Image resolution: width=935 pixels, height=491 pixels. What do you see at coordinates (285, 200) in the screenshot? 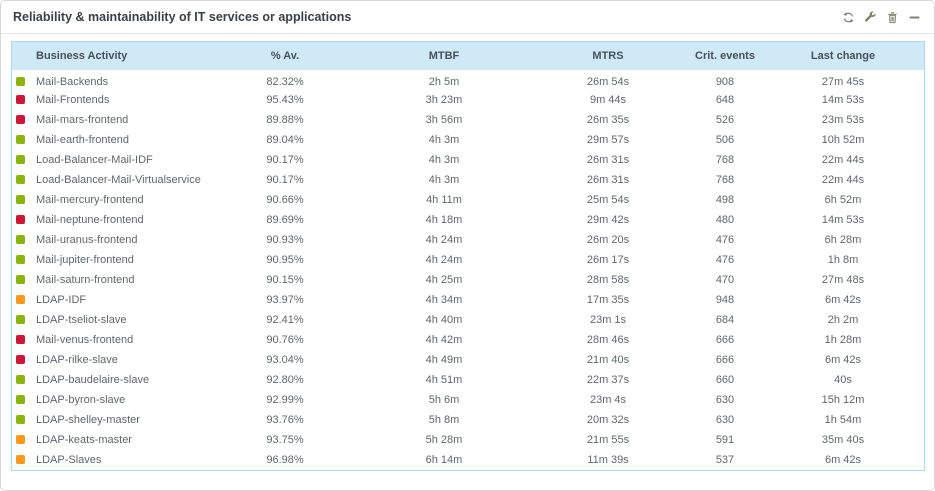
I see `availability-value: 90.66%` at bounding box center [285, 200].